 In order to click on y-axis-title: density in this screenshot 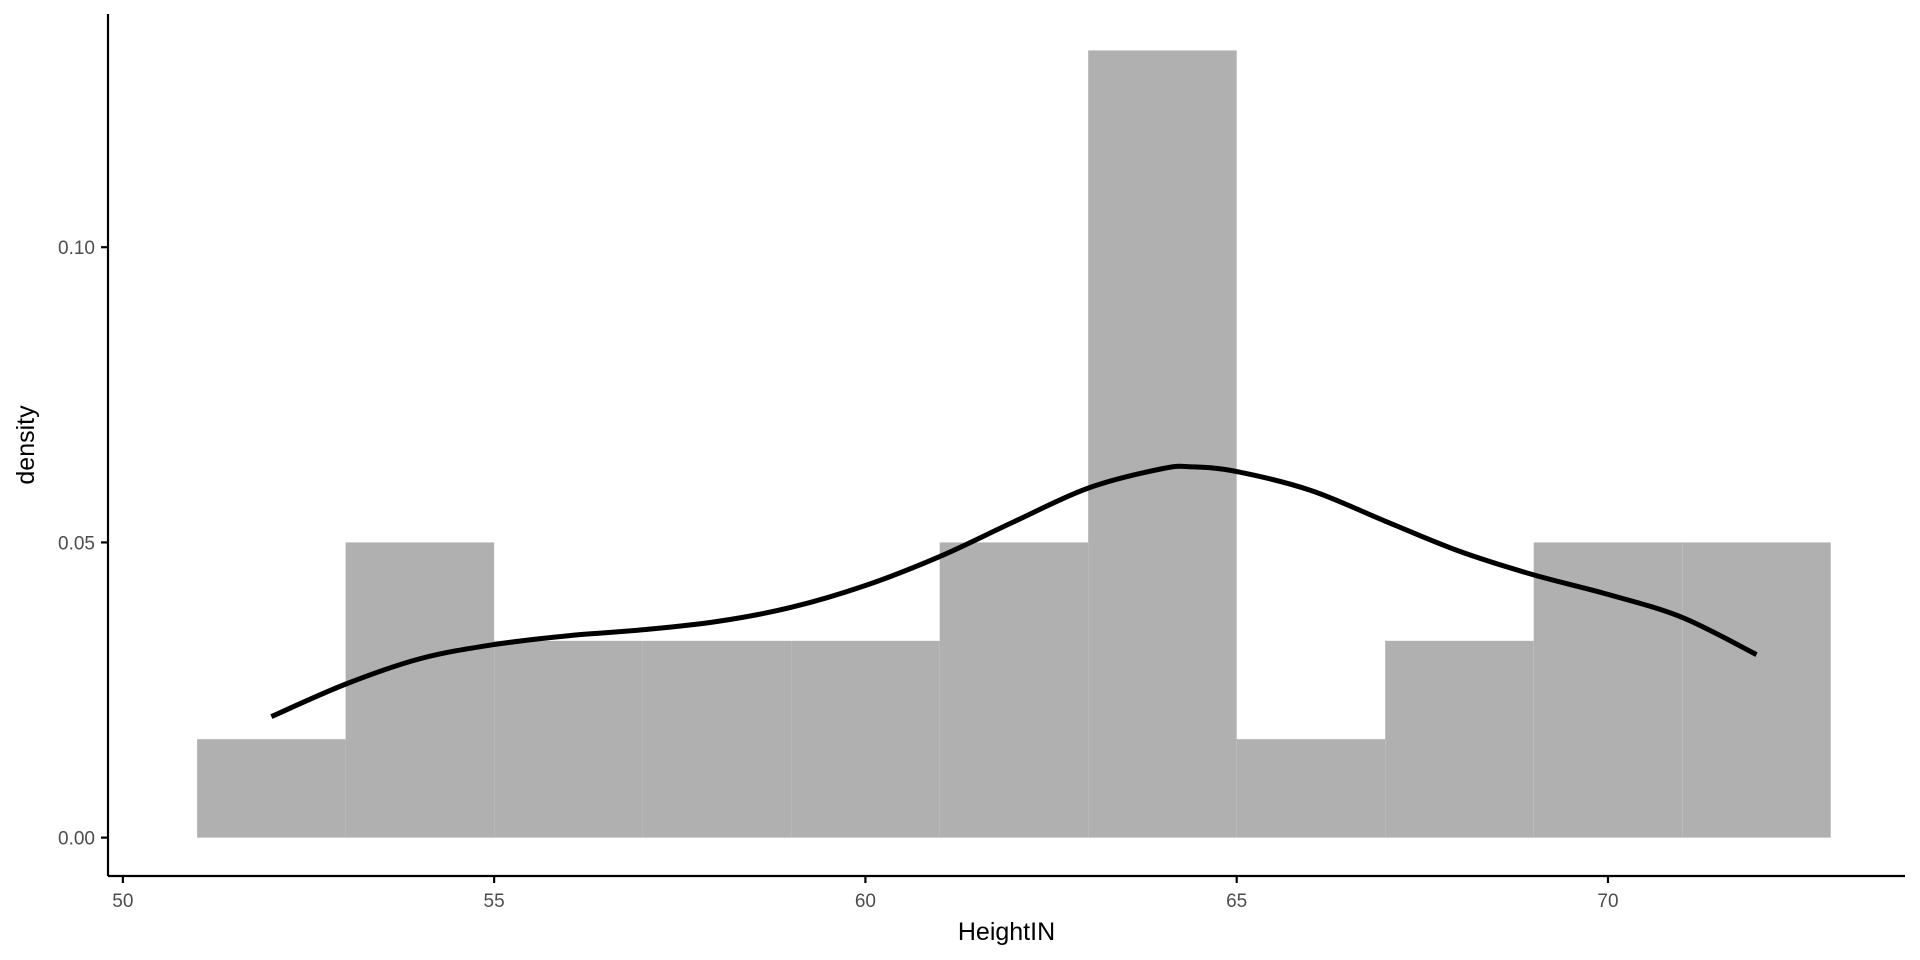, I will do `click(26, 445)`.